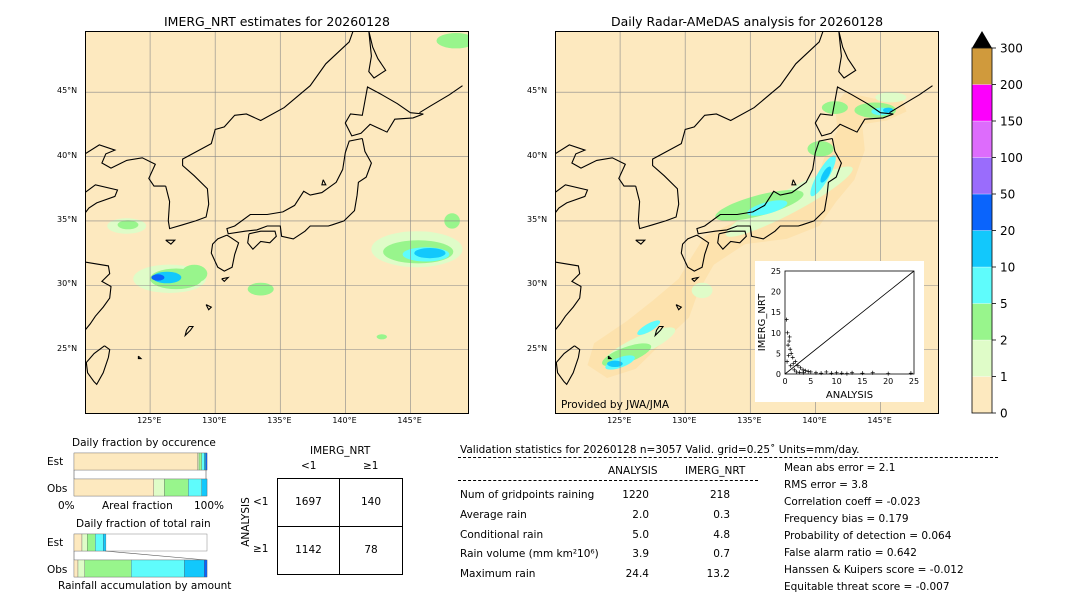 The height and width of the screenshot is (612, 1080). What do you see at coordinates (279, 420) in the screenshot?
I see `lon-tick-label: 135°E` at bounding box center [279, 420].